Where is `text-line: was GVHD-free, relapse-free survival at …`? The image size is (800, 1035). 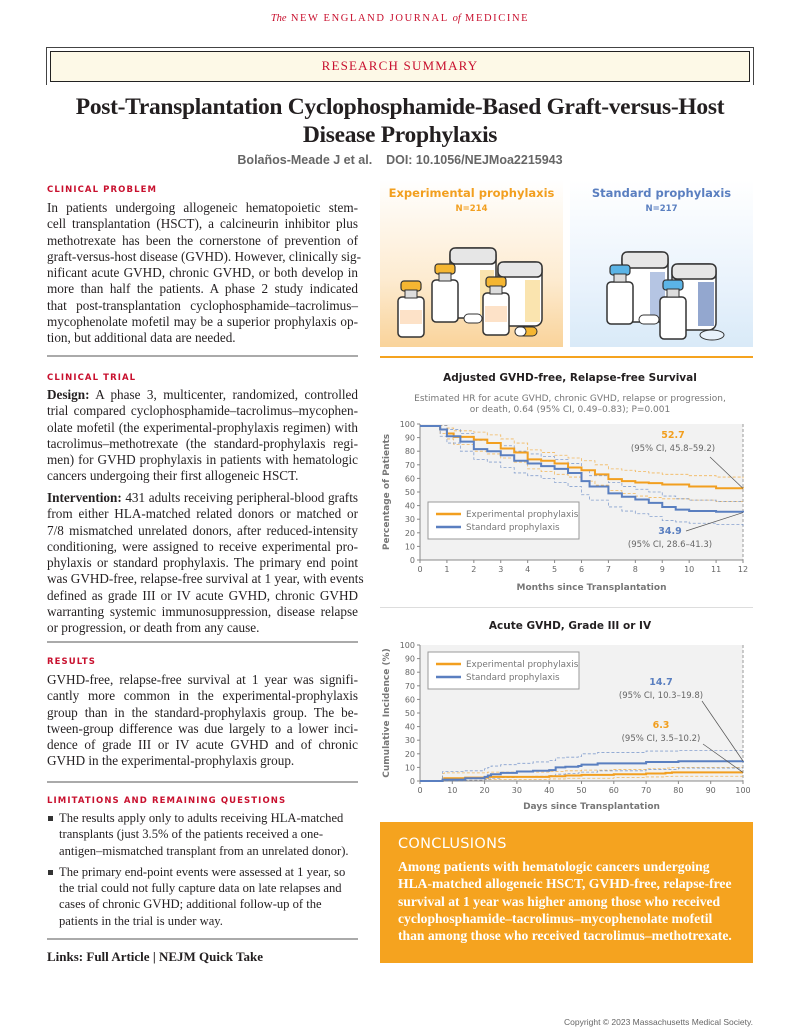 text-line: was GVHD-free, relapse-free survival at … is located at coordinates (205, 579).